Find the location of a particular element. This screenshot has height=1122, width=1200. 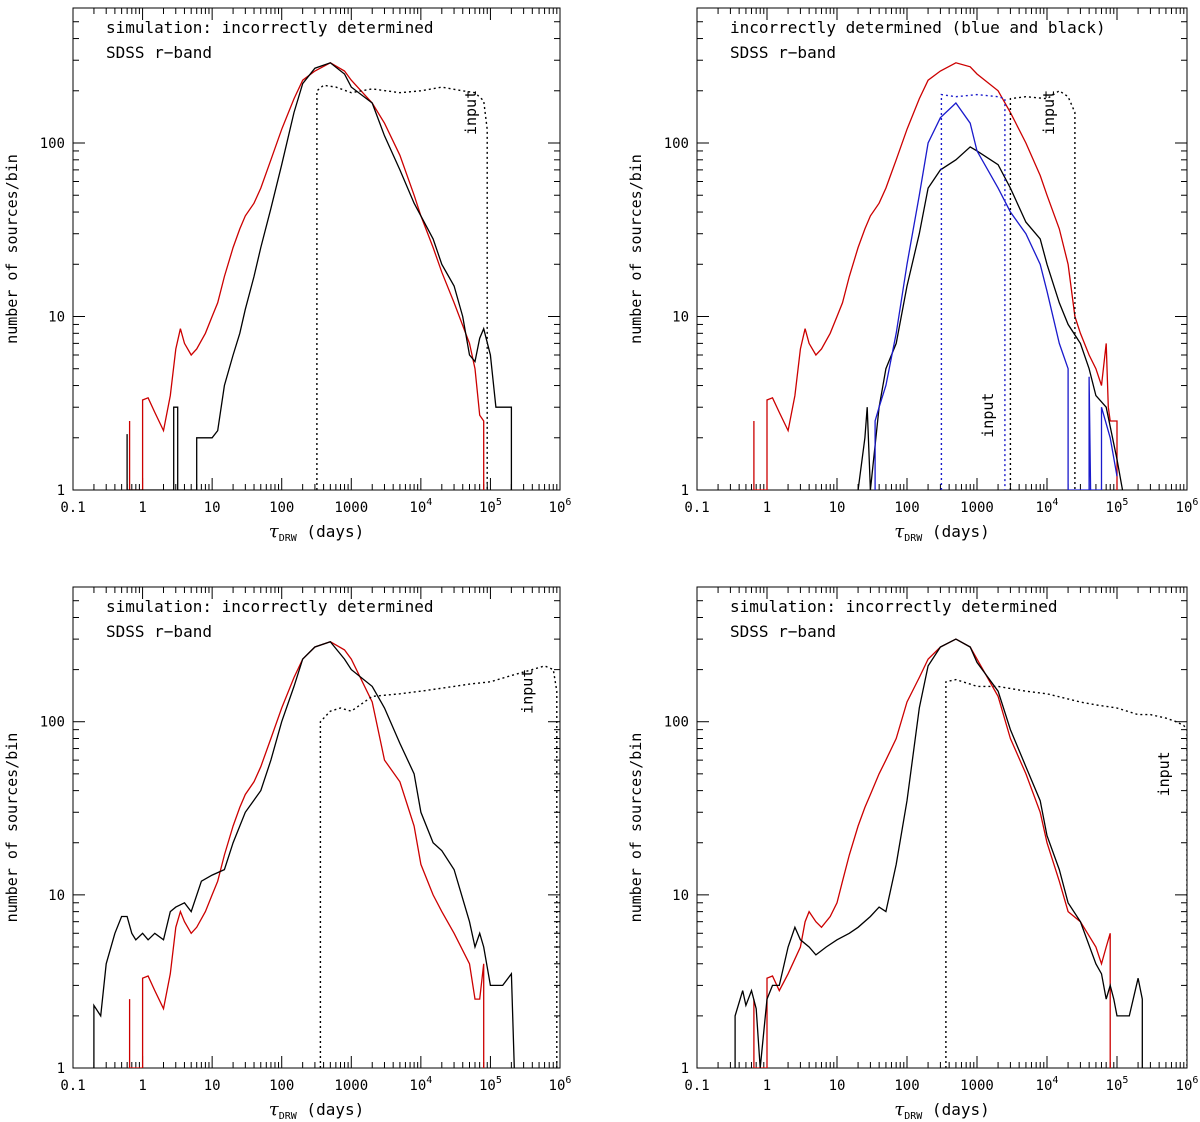

panel-bottom-left-xtick-label: 10⁴ is located at coordinates (420, 1084).